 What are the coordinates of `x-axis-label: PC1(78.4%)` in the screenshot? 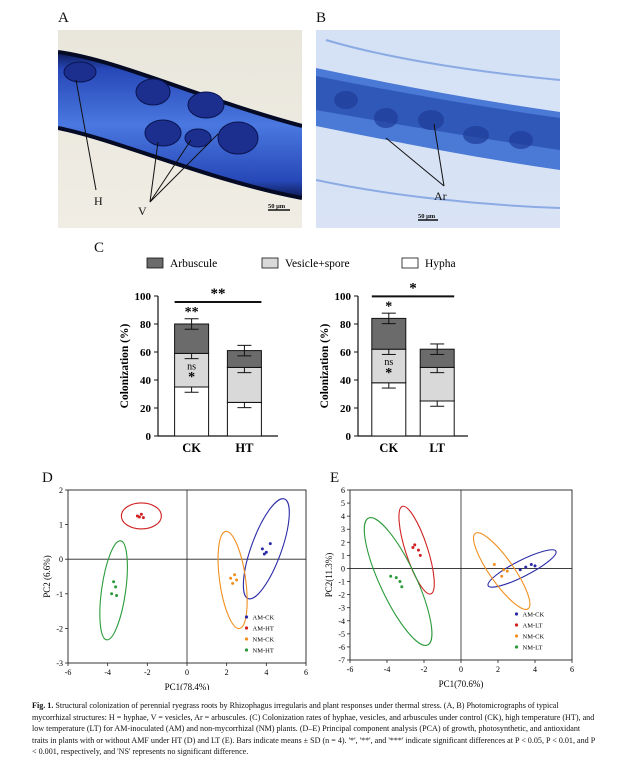 It's located at (187, 686).